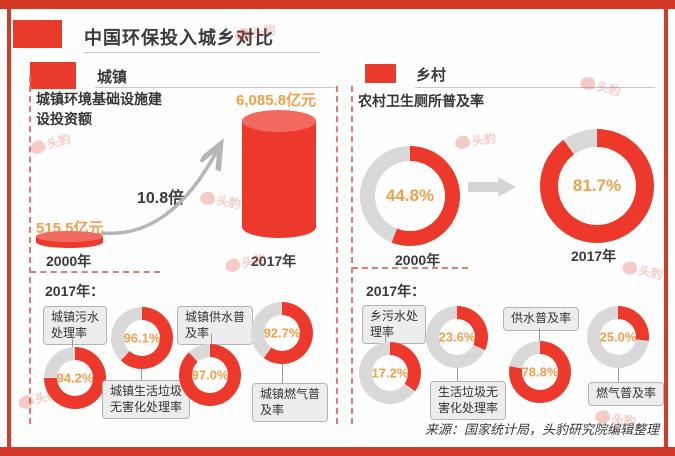  What do you see at coordinates (410, 268) in the screenshot?
I see `dashed-divider-rural` at bounding box center [410, 268].